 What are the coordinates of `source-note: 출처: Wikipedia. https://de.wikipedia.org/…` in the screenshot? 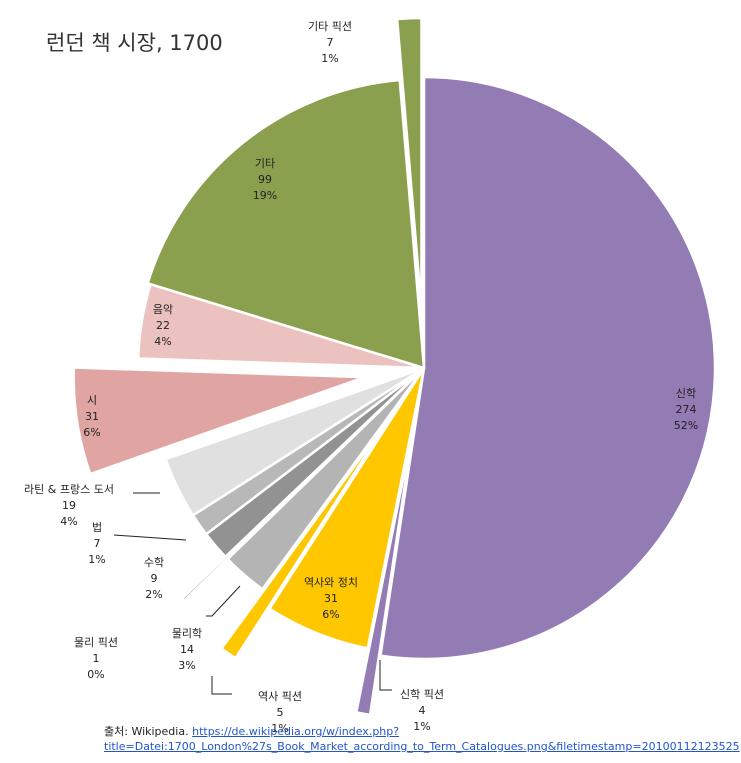 It's located at (422, 739).